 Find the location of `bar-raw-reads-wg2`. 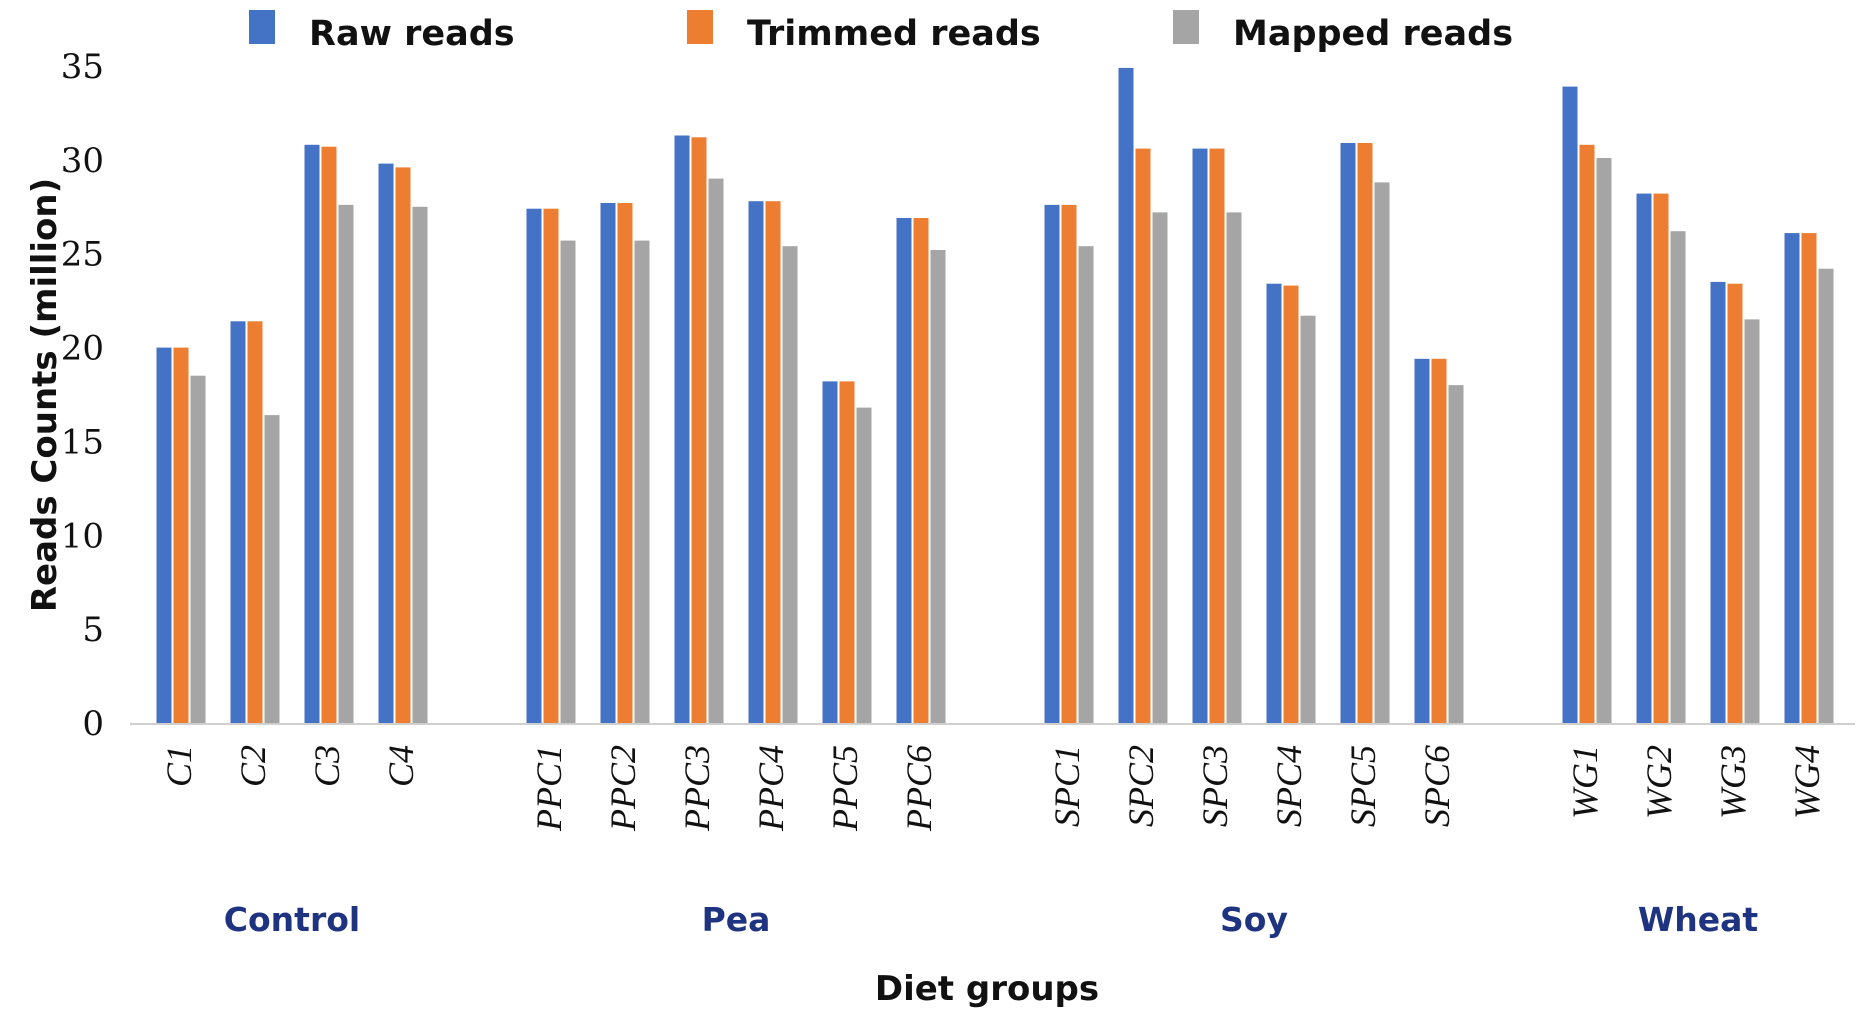

bar-raw-reads-wg2 is located at coordinates (1644, 458).